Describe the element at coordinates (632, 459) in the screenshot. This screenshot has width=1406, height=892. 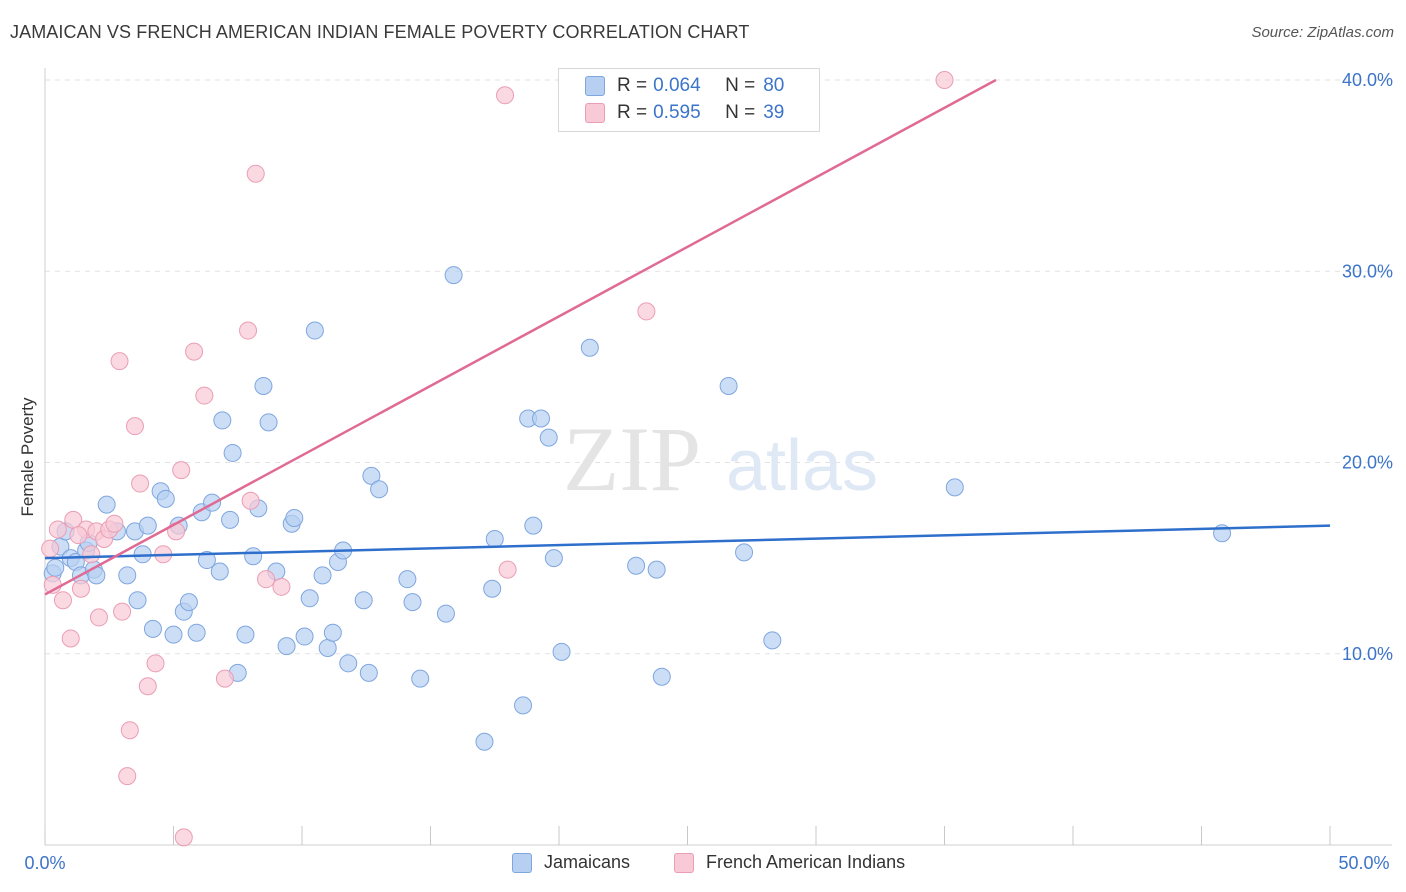
I see `watermark-zip: ZIP` at that location.